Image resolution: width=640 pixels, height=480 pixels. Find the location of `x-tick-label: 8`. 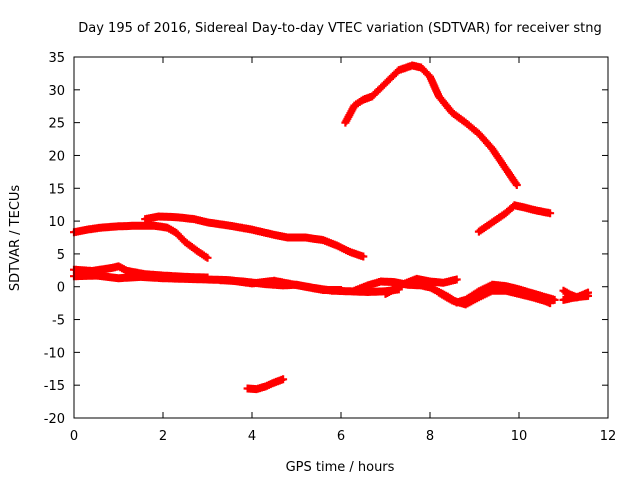

x-tick-label: 8 is located at coordinates (430, 436).